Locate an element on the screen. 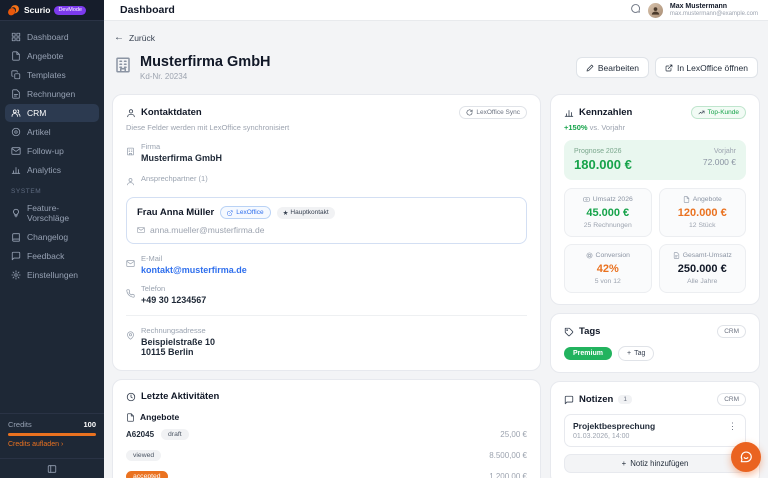  target-icon is located at coordinates (589, 255).